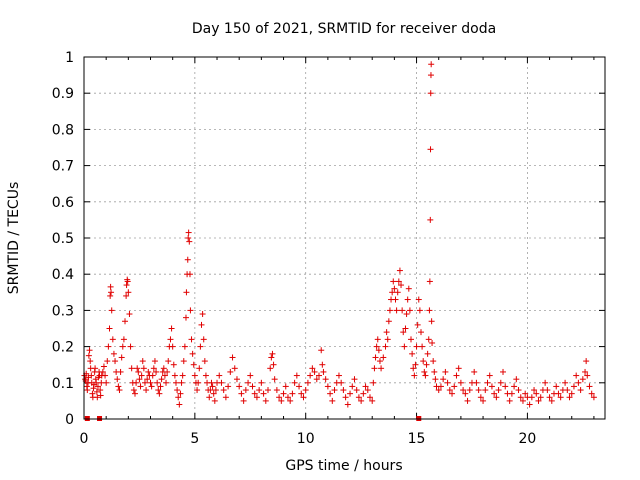 This screenshot has width=640, height=480. Describe the element at coordinates (63, 348) in the screenshot. I see `y-tick-label: 0.2` at that location.